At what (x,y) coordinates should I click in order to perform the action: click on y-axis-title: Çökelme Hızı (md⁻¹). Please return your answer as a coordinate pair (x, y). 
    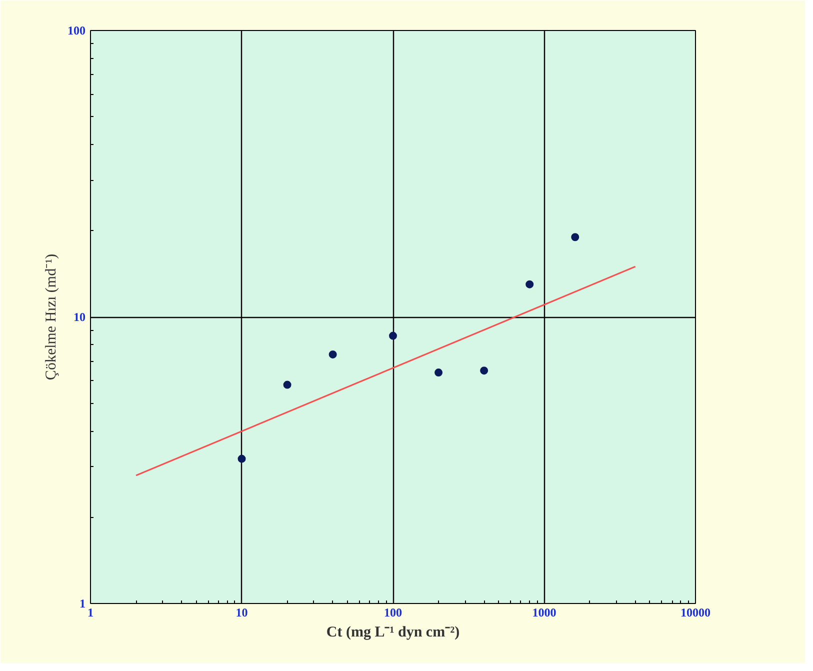
    Looking at the image, I should click on (52, 317).